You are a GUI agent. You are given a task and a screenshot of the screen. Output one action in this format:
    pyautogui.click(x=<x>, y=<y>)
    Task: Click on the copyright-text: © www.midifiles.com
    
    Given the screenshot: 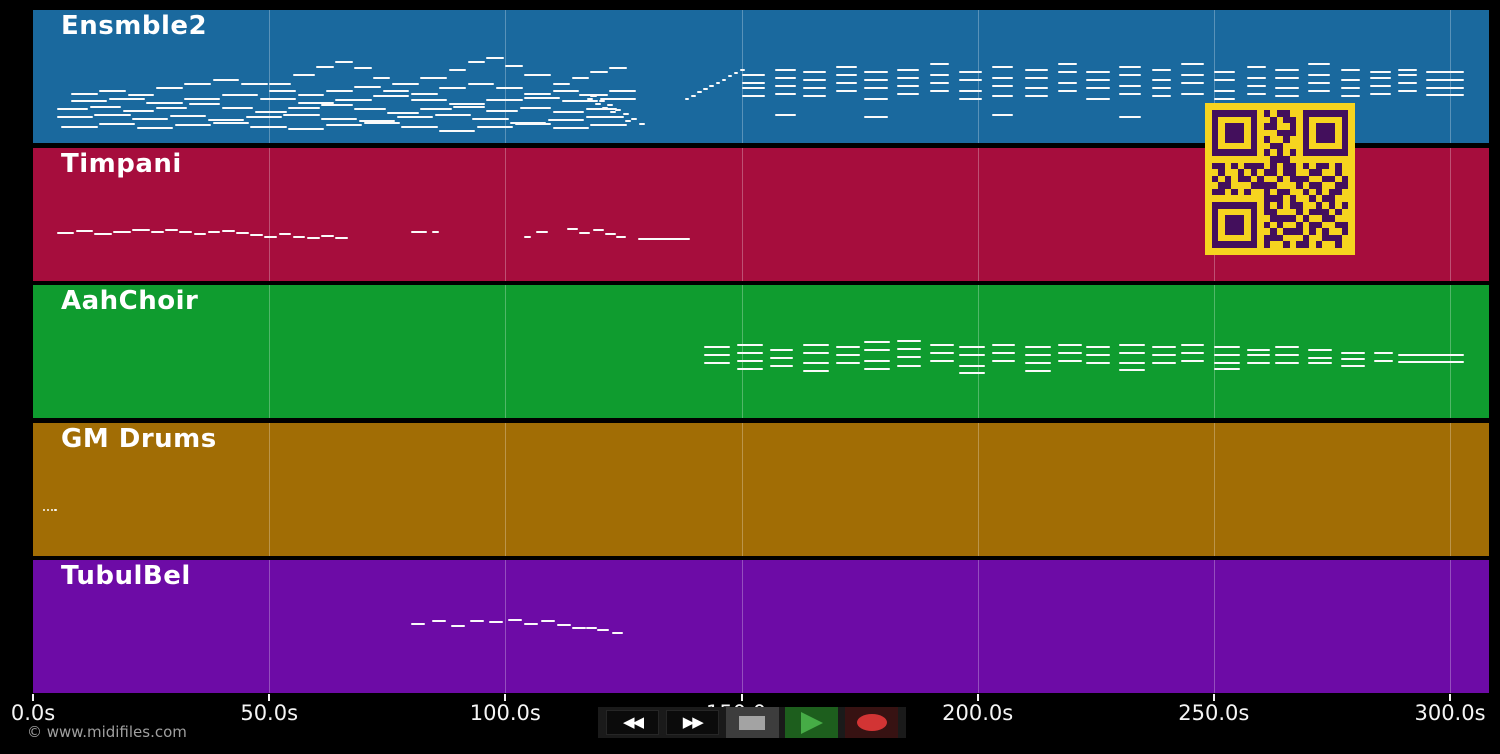 What is the action you would take?
    pyautogui.click(x=107, y=732)
    